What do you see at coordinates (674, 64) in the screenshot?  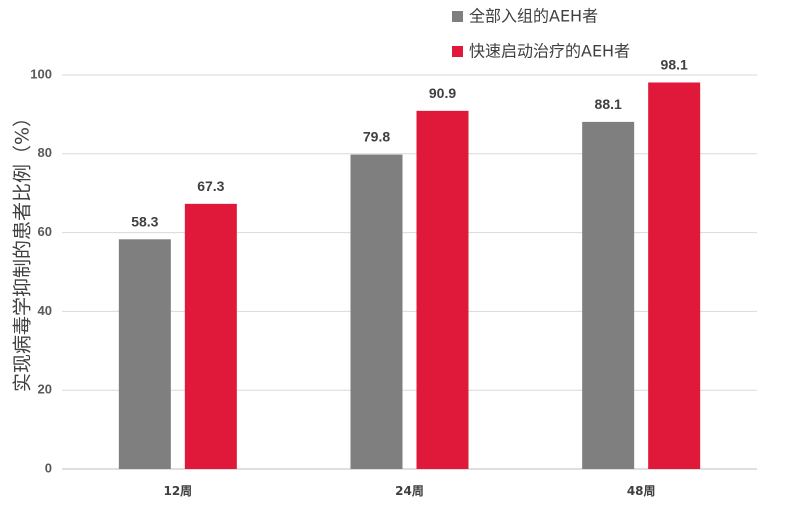 I see `data-label: 98.1` at bounding box center [674, 64].